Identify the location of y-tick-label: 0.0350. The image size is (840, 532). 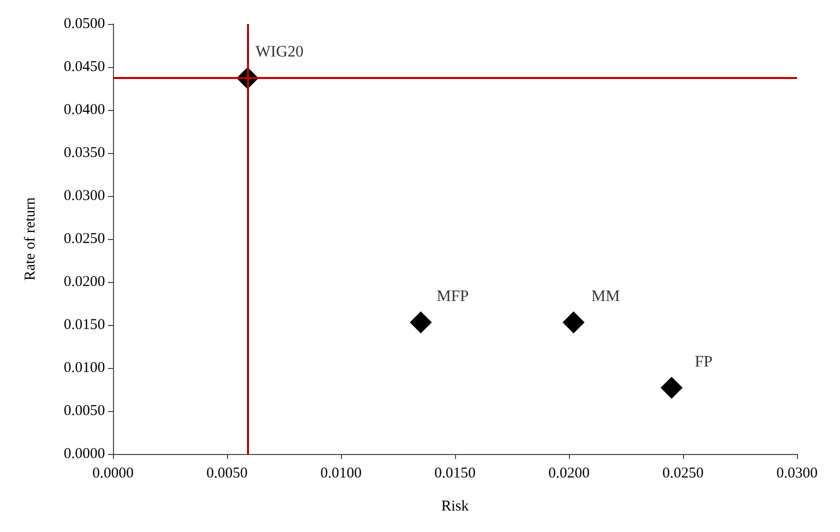
(84, 153).